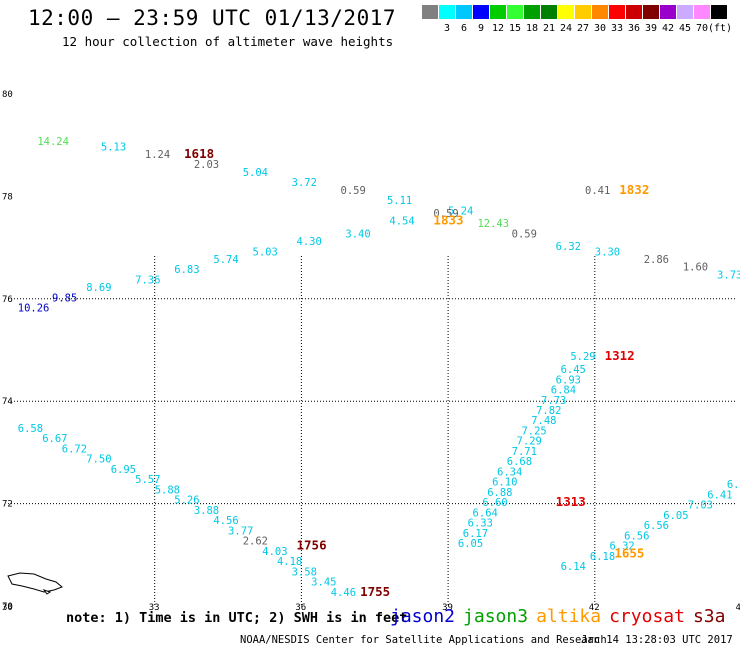  Describe the element at coordinates (600, 28) in the screenshot. I see `legend-label: 30` at that location.